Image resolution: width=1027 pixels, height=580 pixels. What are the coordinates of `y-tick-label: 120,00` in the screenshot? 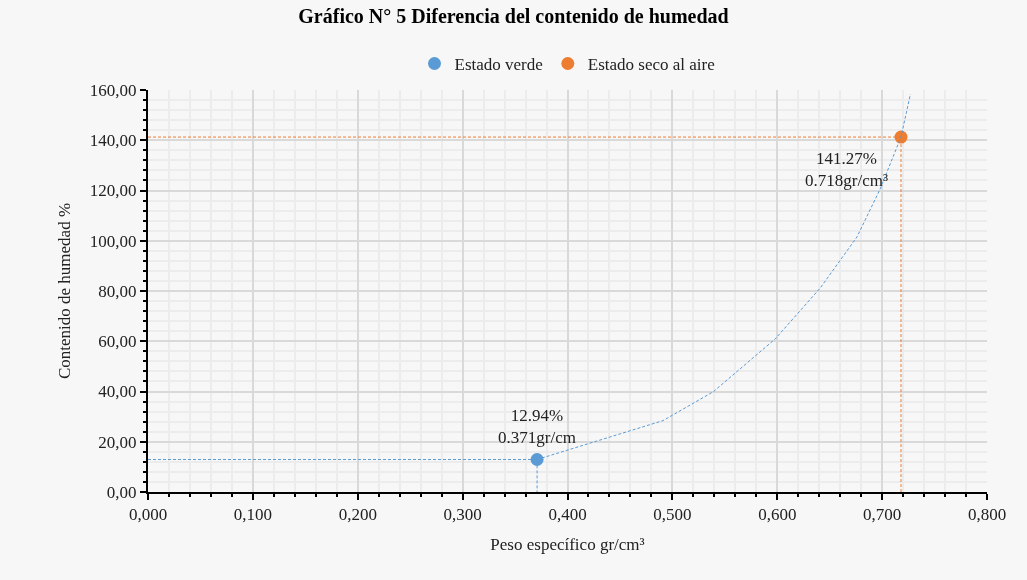 It's located at (113, 191).